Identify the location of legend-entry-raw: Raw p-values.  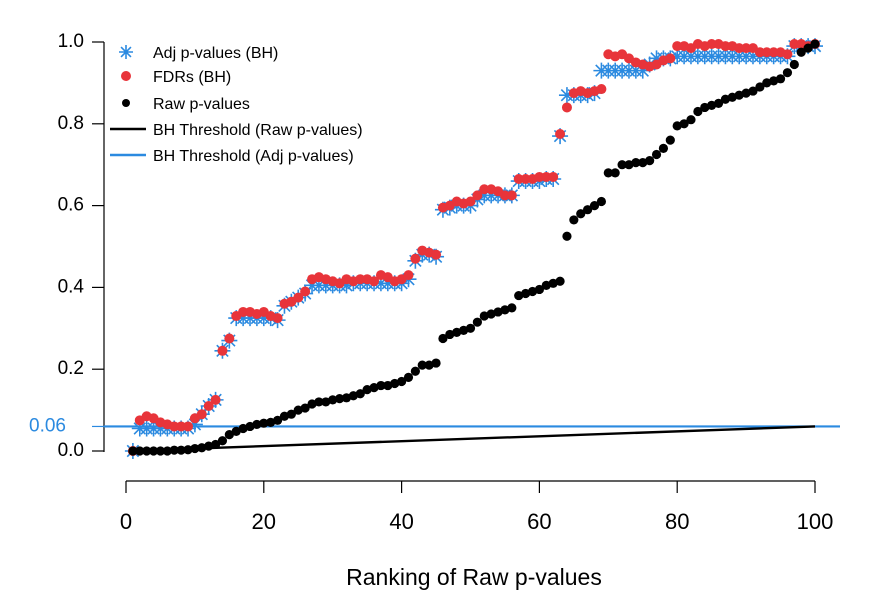
(186, 104).